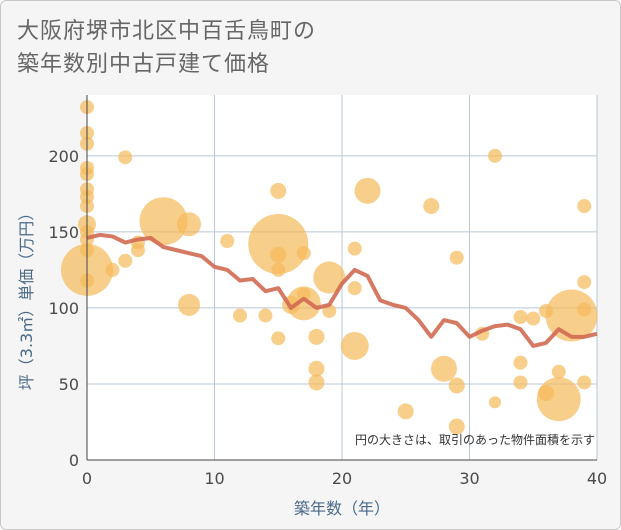 Image resolution: width=621 pixels, height=530 pixels. What do you see at coordinates (469, 478) in the screenshot?
I see `x-tick-label: 30` at bounding box center [469, 478].